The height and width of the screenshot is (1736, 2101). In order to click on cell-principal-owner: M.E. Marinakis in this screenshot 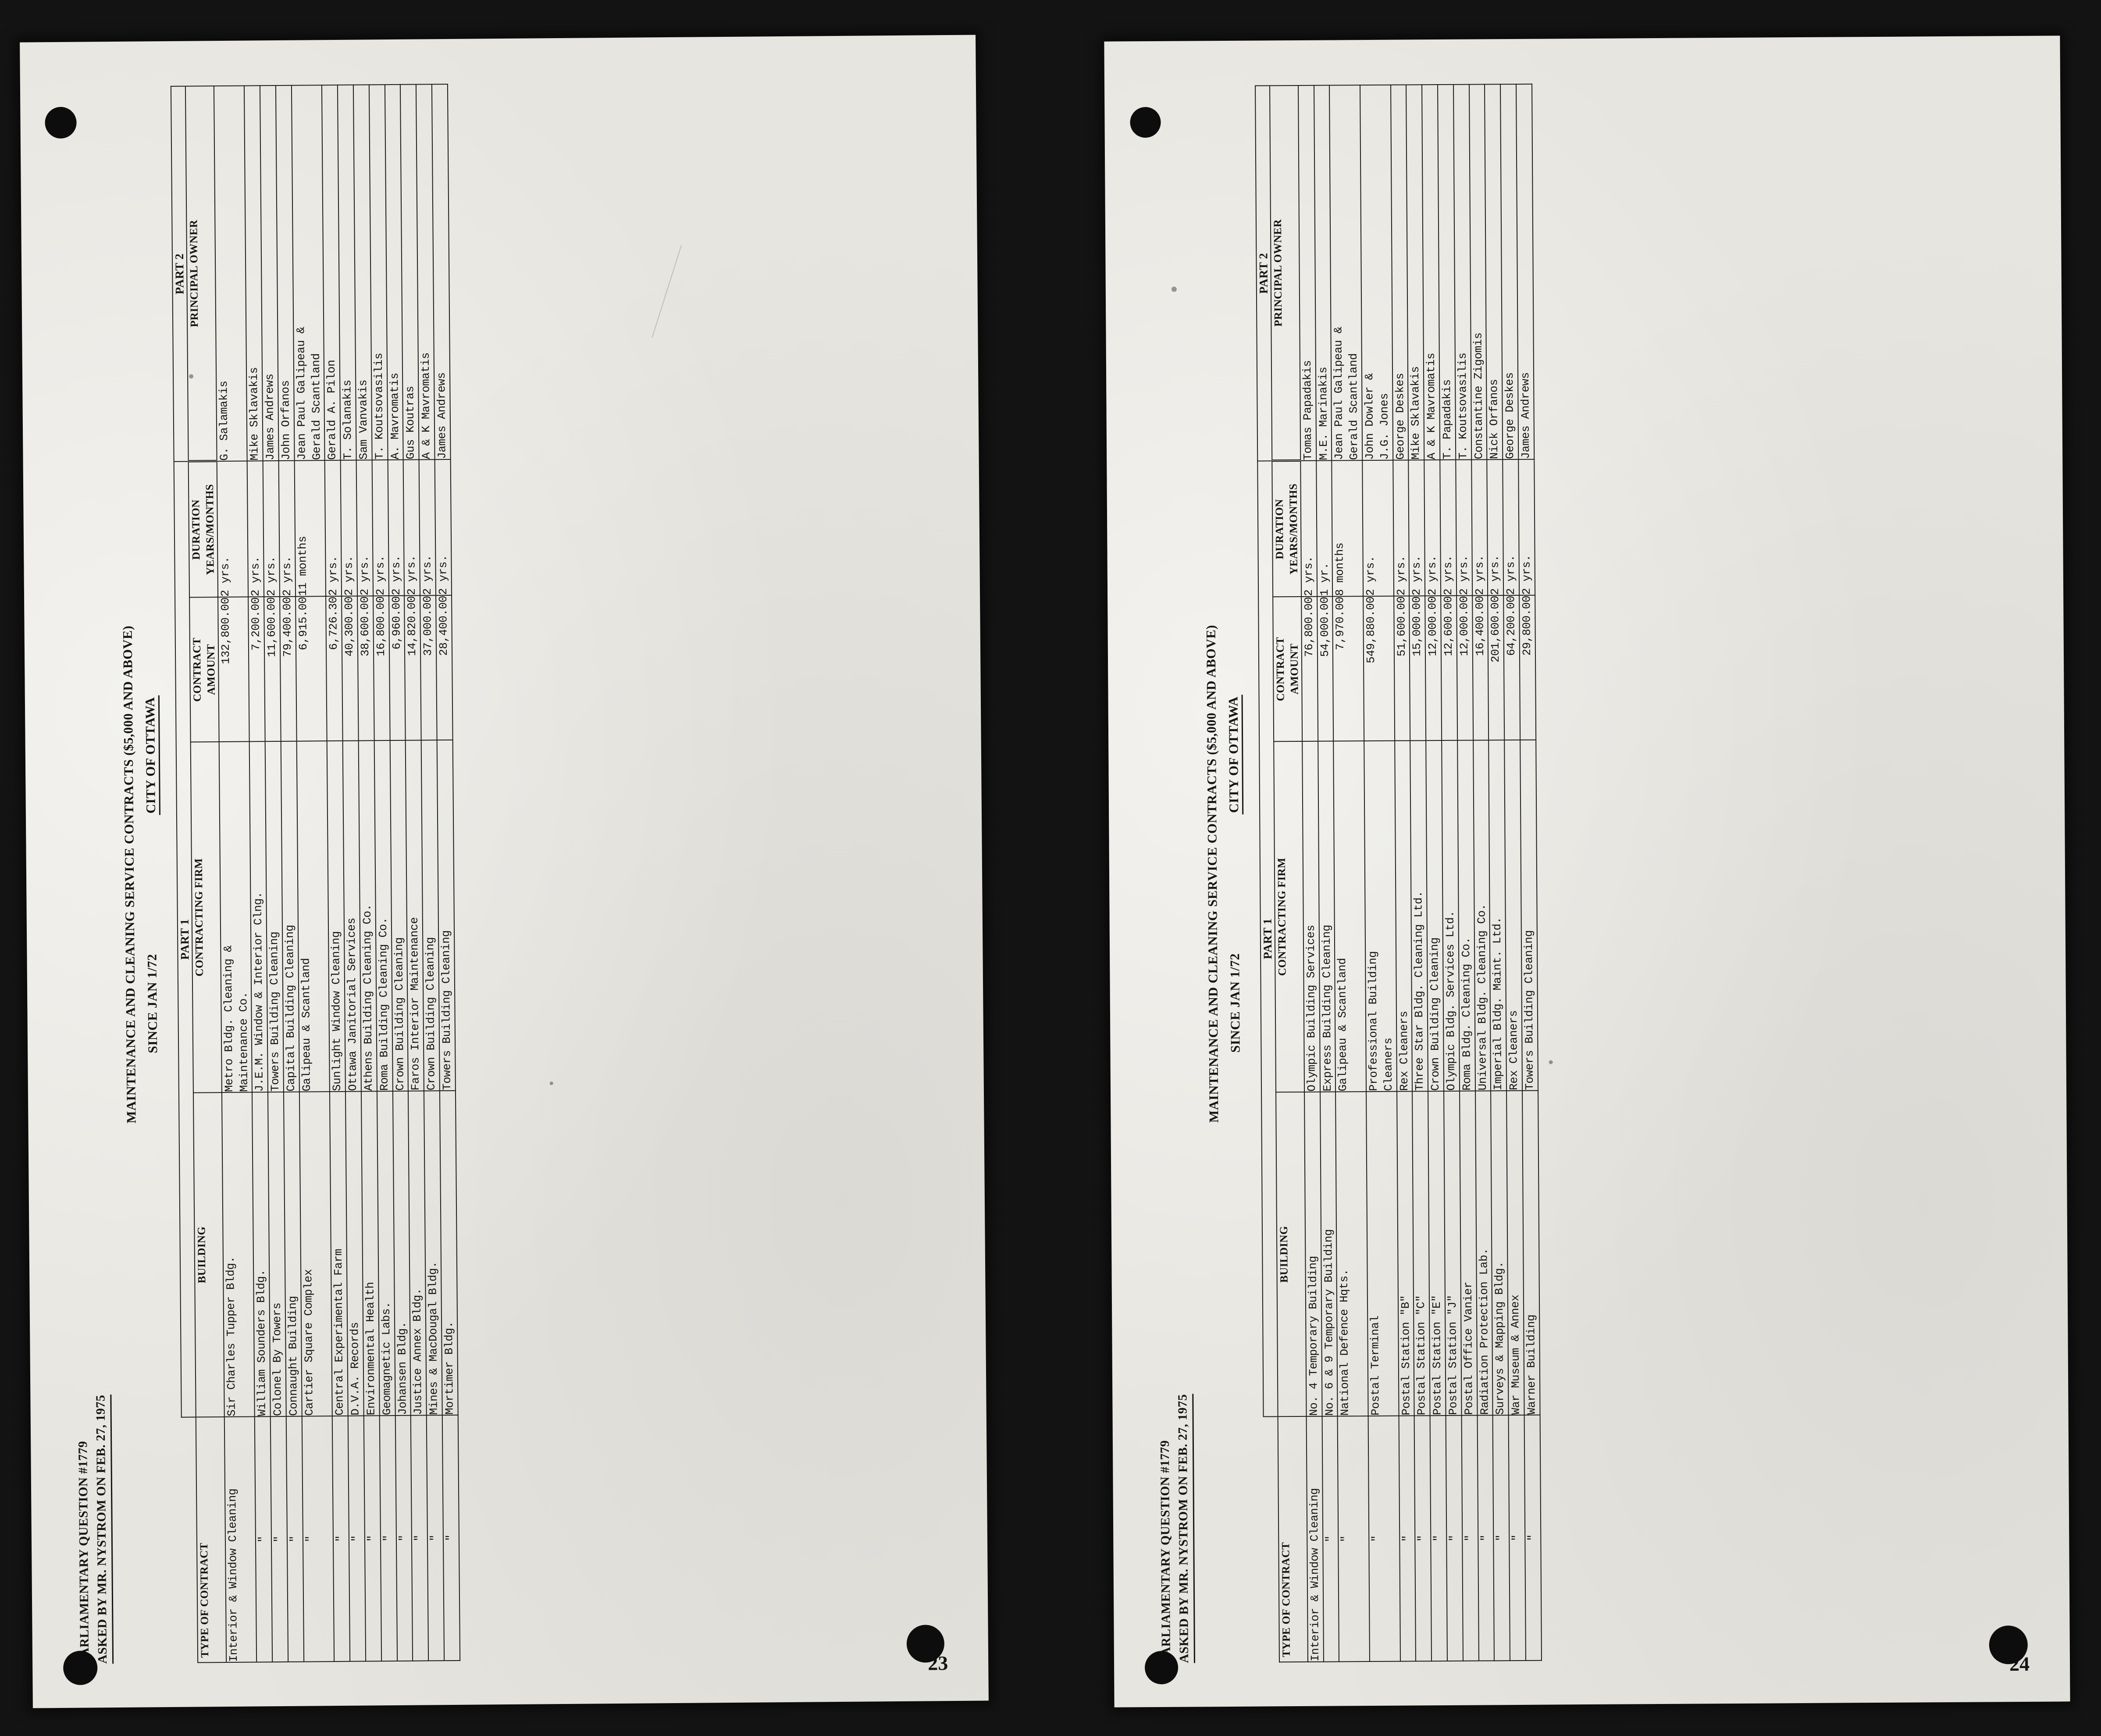, I will do `click(1323, 273)`.